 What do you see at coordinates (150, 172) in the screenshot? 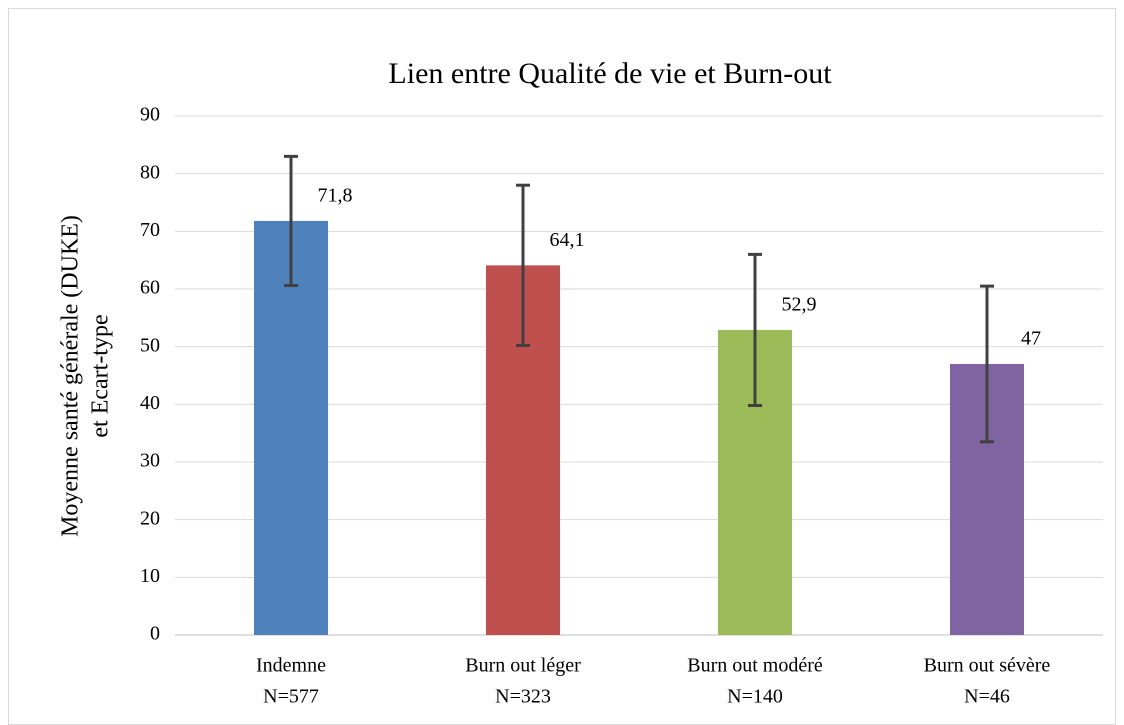
I see `y-tick-label: 80` at bounding box center [150, 172].